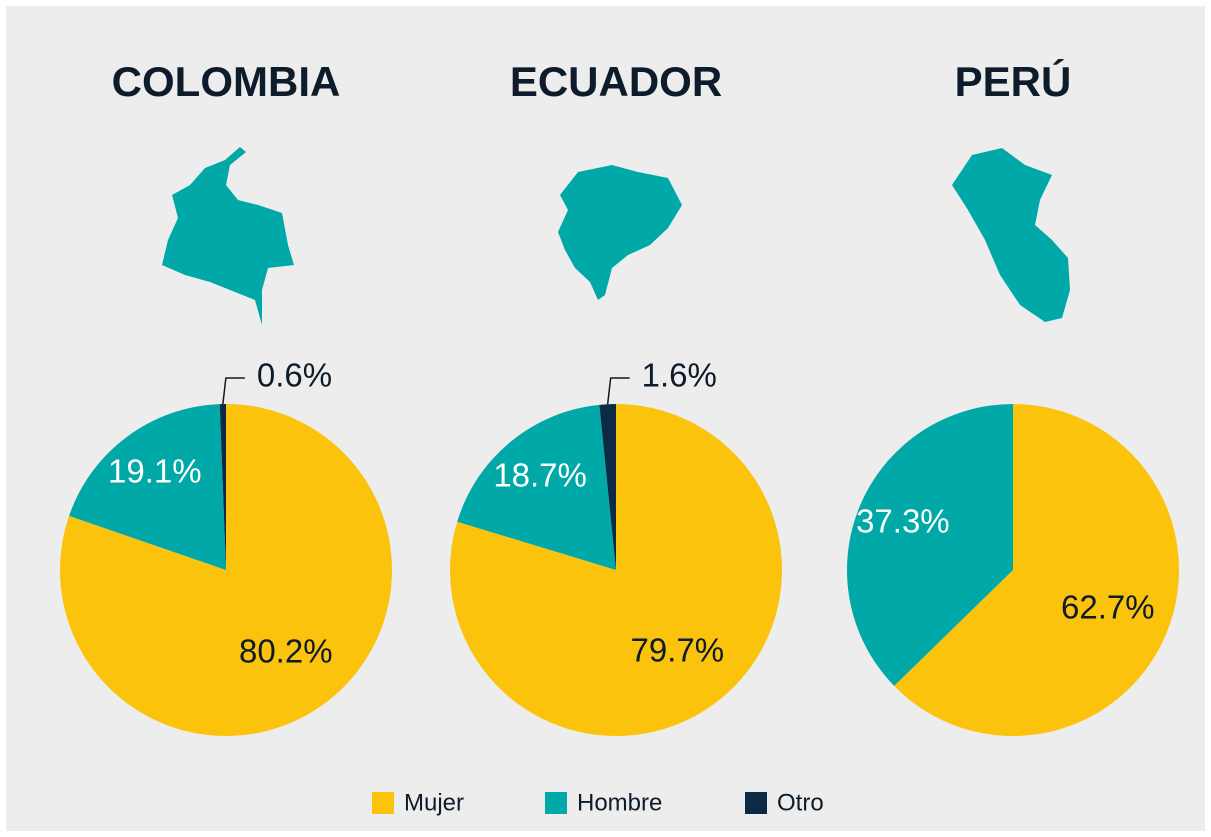  I want to click on pie-title: COLOMBIA, so click(226, 81).